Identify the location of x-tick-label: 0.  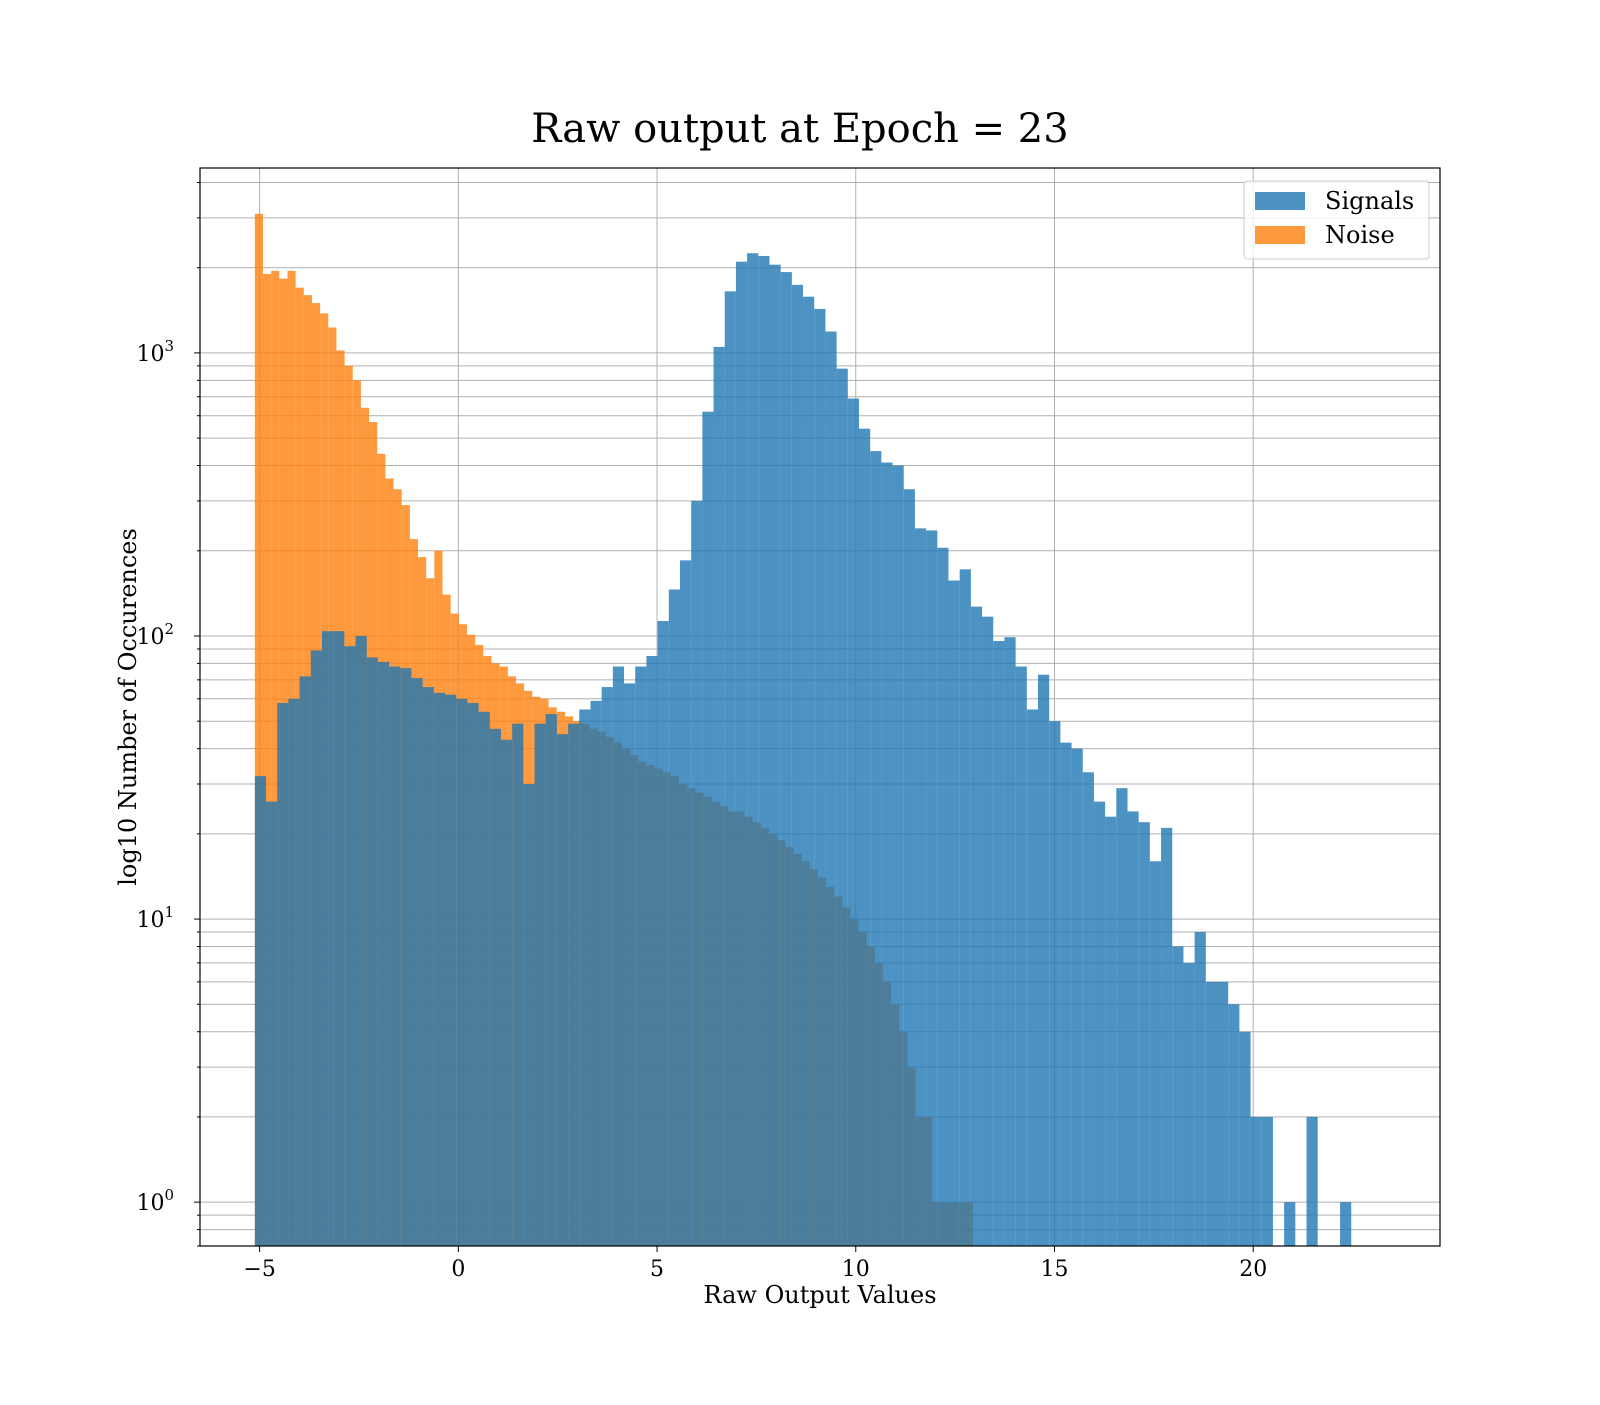
(458, 1269).